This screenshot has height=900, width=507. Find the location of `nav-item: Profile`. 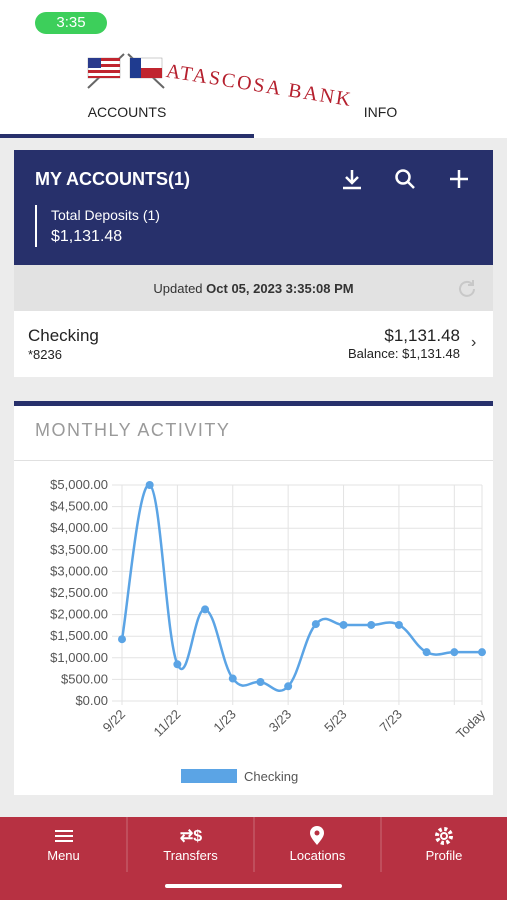

nav-item: Profile is located at coordinates (444, 855).